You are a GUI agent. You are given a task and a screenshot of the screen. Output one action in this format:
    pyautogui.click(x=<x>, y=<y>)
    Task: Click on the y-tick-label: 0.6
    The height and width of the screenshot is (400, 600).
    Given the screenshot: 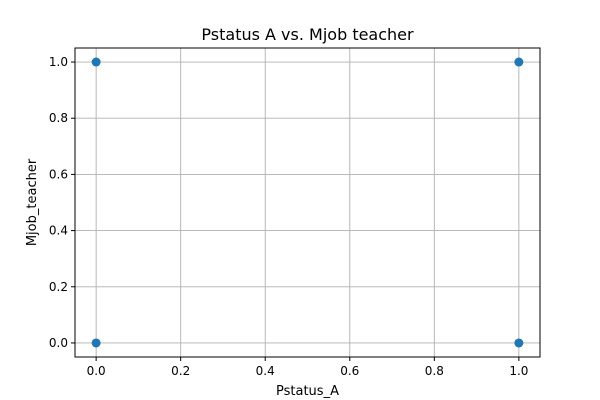 What is the action you would take?
    pyautogui.click(x=58, y=174)
    